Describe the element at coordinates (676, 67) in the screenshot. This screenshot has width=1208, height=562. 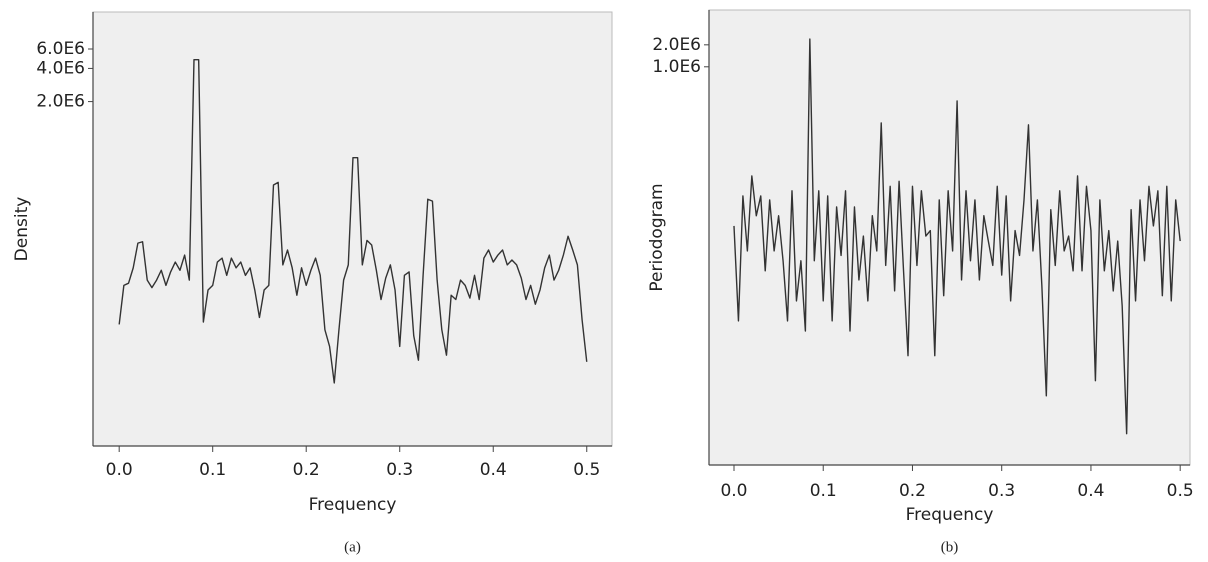
I see `y-tick-label: 1.0E6` at that location.